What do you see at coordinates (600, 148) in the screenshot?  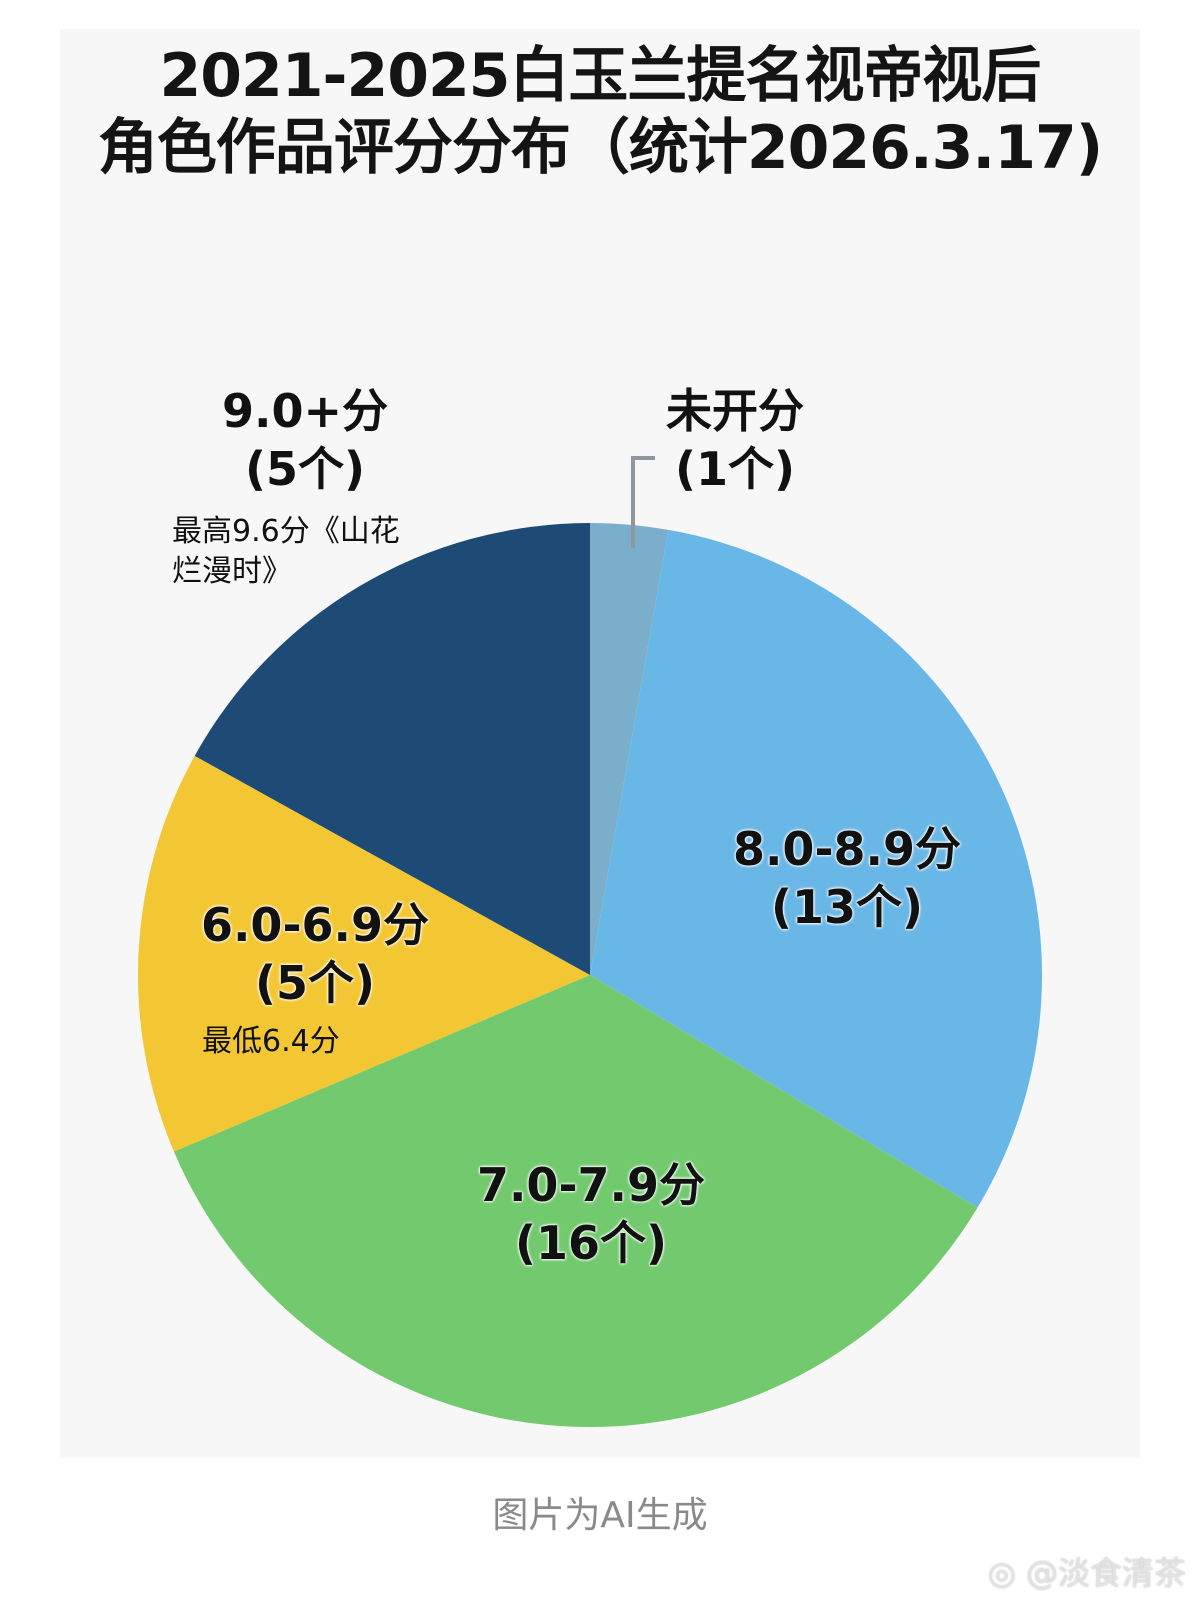 I see `chart-title-line-2: 角色作品评分分布（统计2026.3.17)` at bounding box center [600, 148].